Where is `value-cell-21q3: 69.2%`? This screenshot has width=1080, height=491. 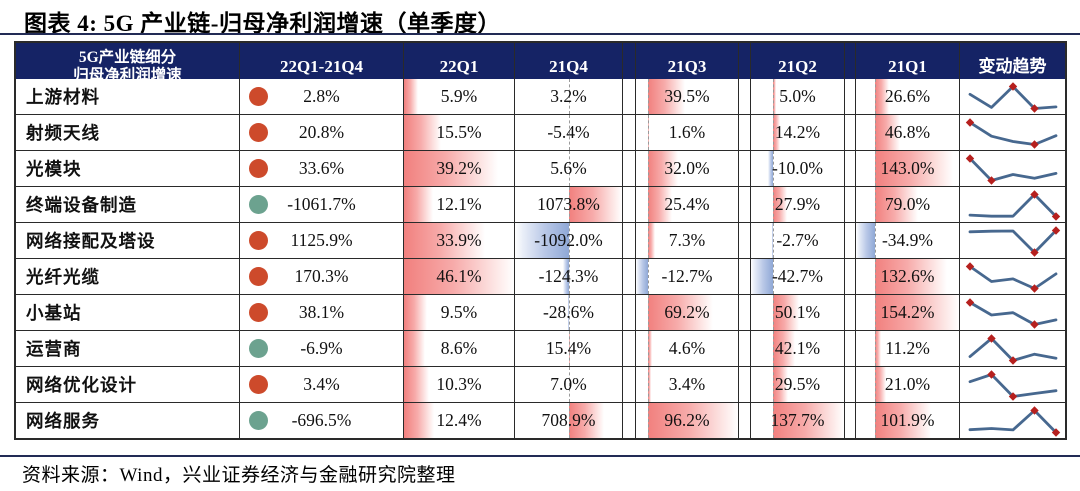
value-cell-21q3: 69.2% is located at coordinates (687, 312).